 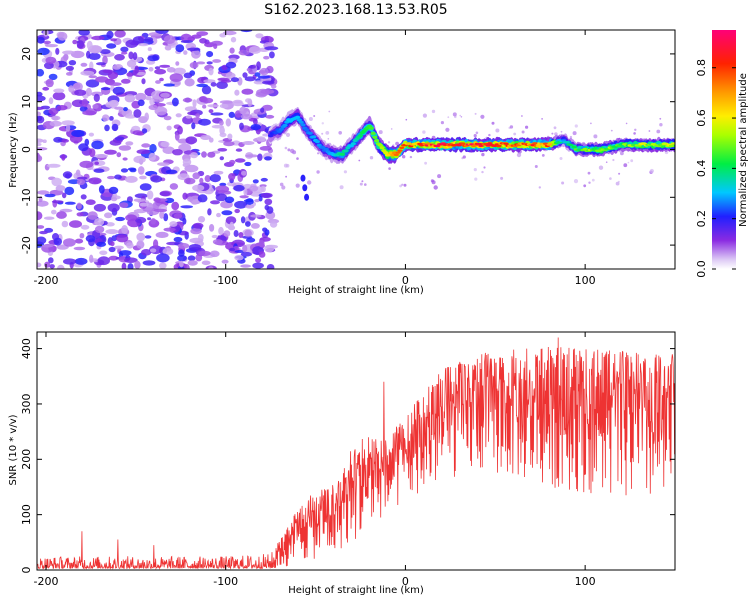 What do you see at coordinates (701, 269) in the screenshot?
I see `colorbar-tick-label: 0.0` at bounding box center [701, 269].